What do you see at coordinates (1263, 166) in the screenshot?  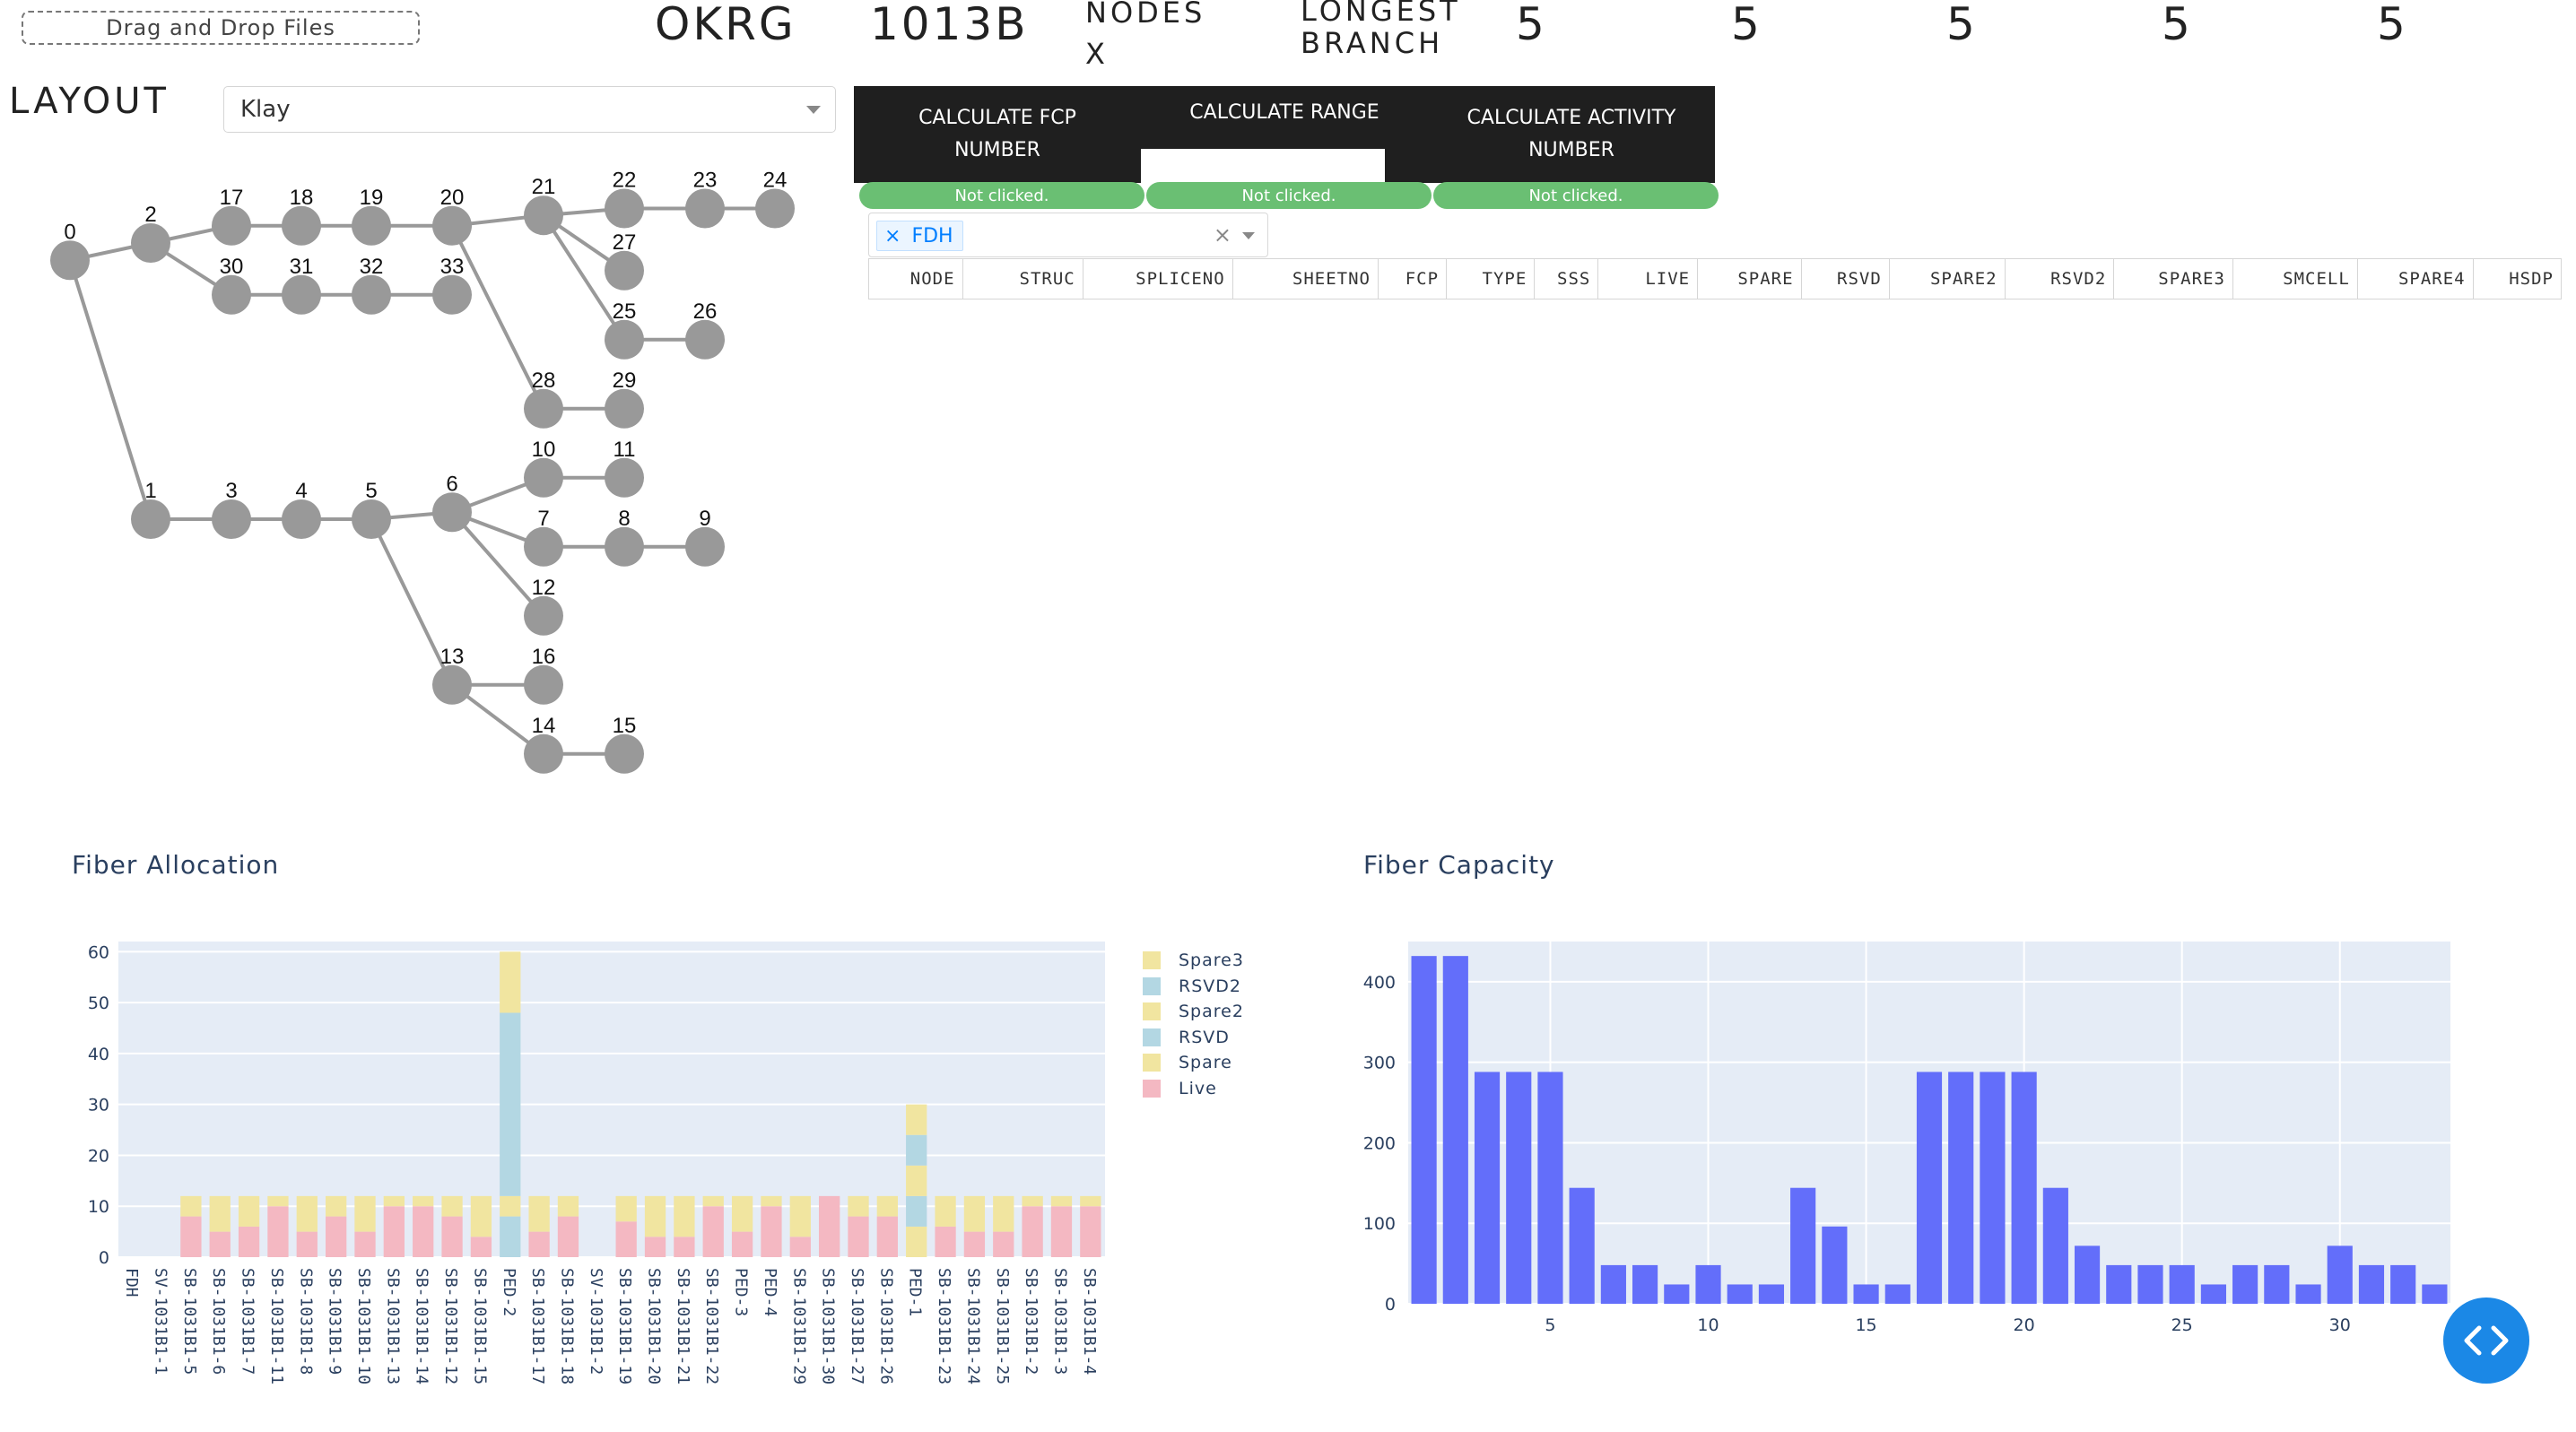 I see `range-input` at bounding box center [1263, 166].